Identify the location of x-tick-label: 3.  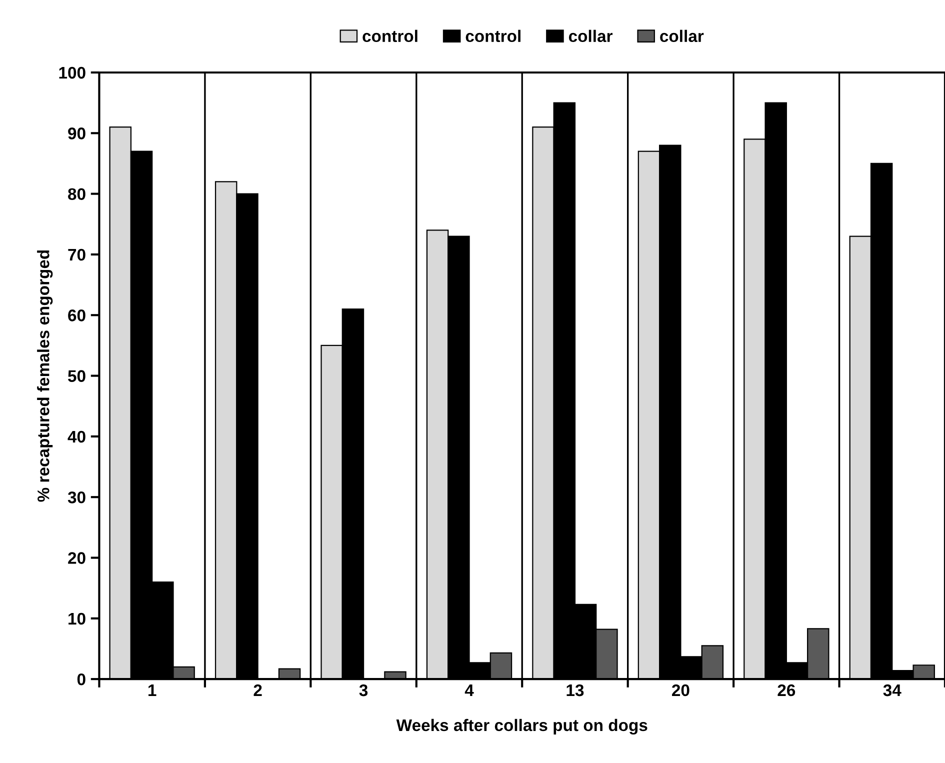
(363, 690).